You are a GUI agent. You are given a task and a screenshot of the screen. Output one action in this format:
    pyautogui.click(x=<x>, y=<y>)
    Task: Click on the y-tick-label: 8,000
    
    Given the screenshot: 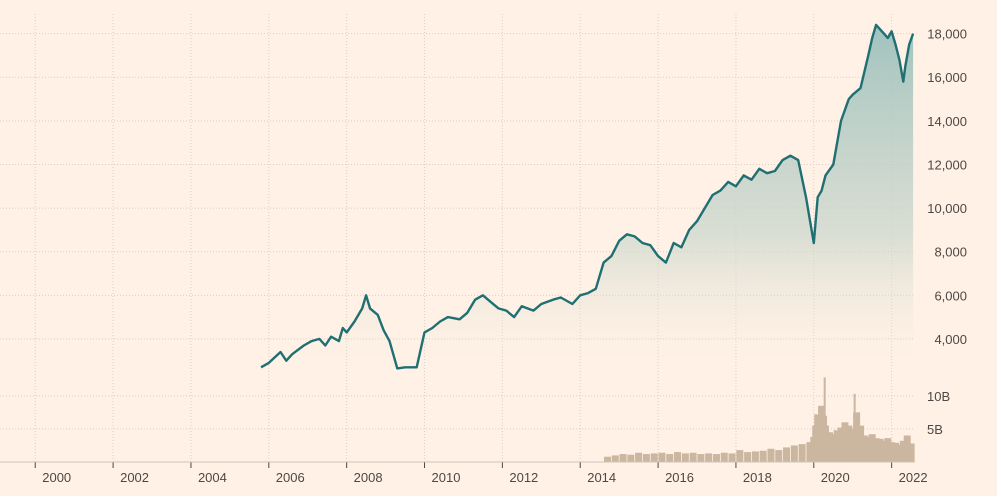 What is the action you would take?
    pyautogui.click(x=950, y=252)
    